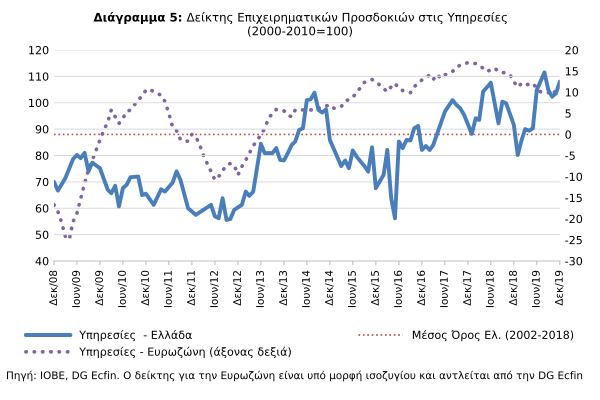 The width and height of the screenshot is (600, 400). What do you see at coordinates (42, 261) in the screenshot?
I see `y-tick-label: 40` at bounding box center [42, 261].